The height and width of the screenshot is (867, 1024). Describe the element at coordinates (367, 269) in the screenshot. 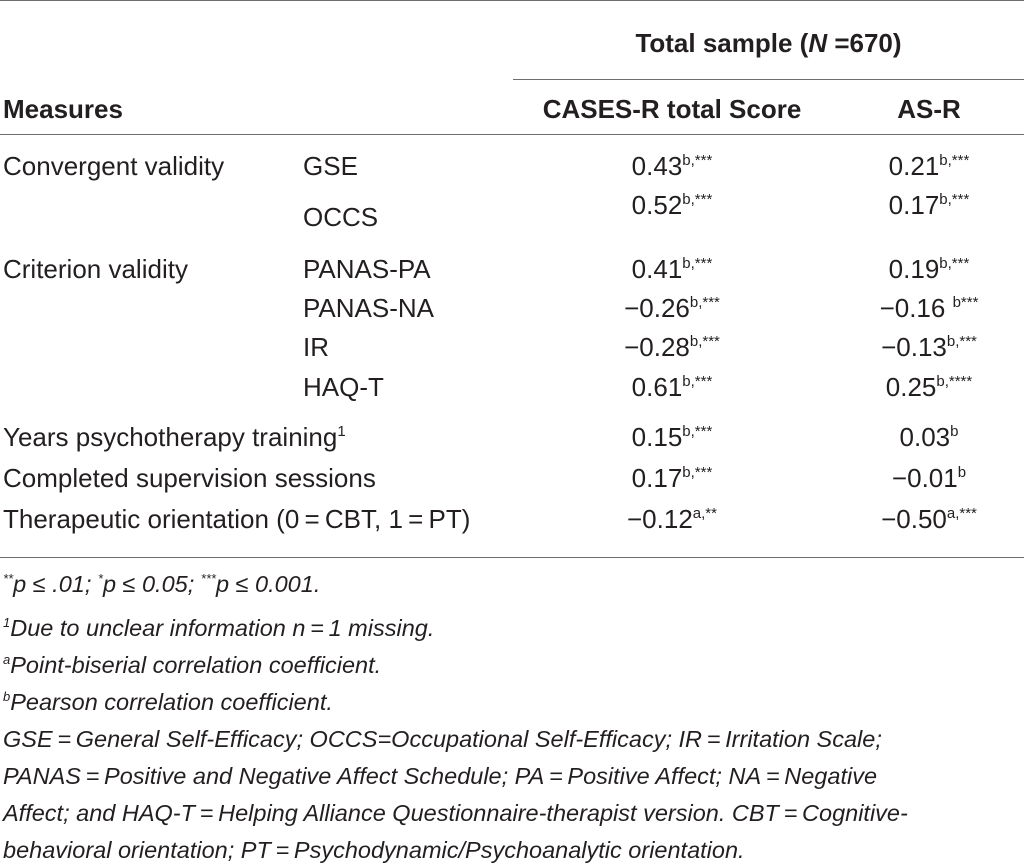

I see `measure-label: PANAS-PA` at that location.